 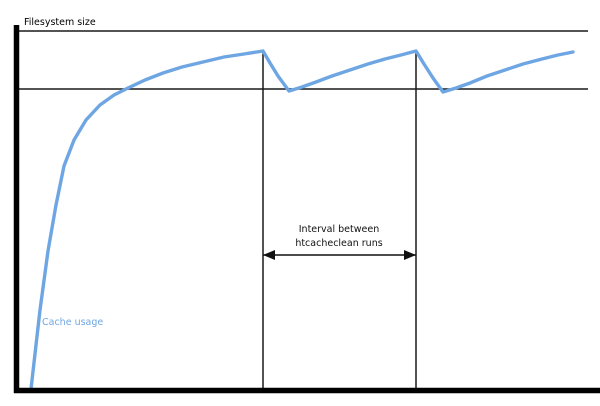 What do you see at coordinates (72, 322) in the screenshot?
I see `cache-usage-label: Cache usage` at bounding box center [72, 322].